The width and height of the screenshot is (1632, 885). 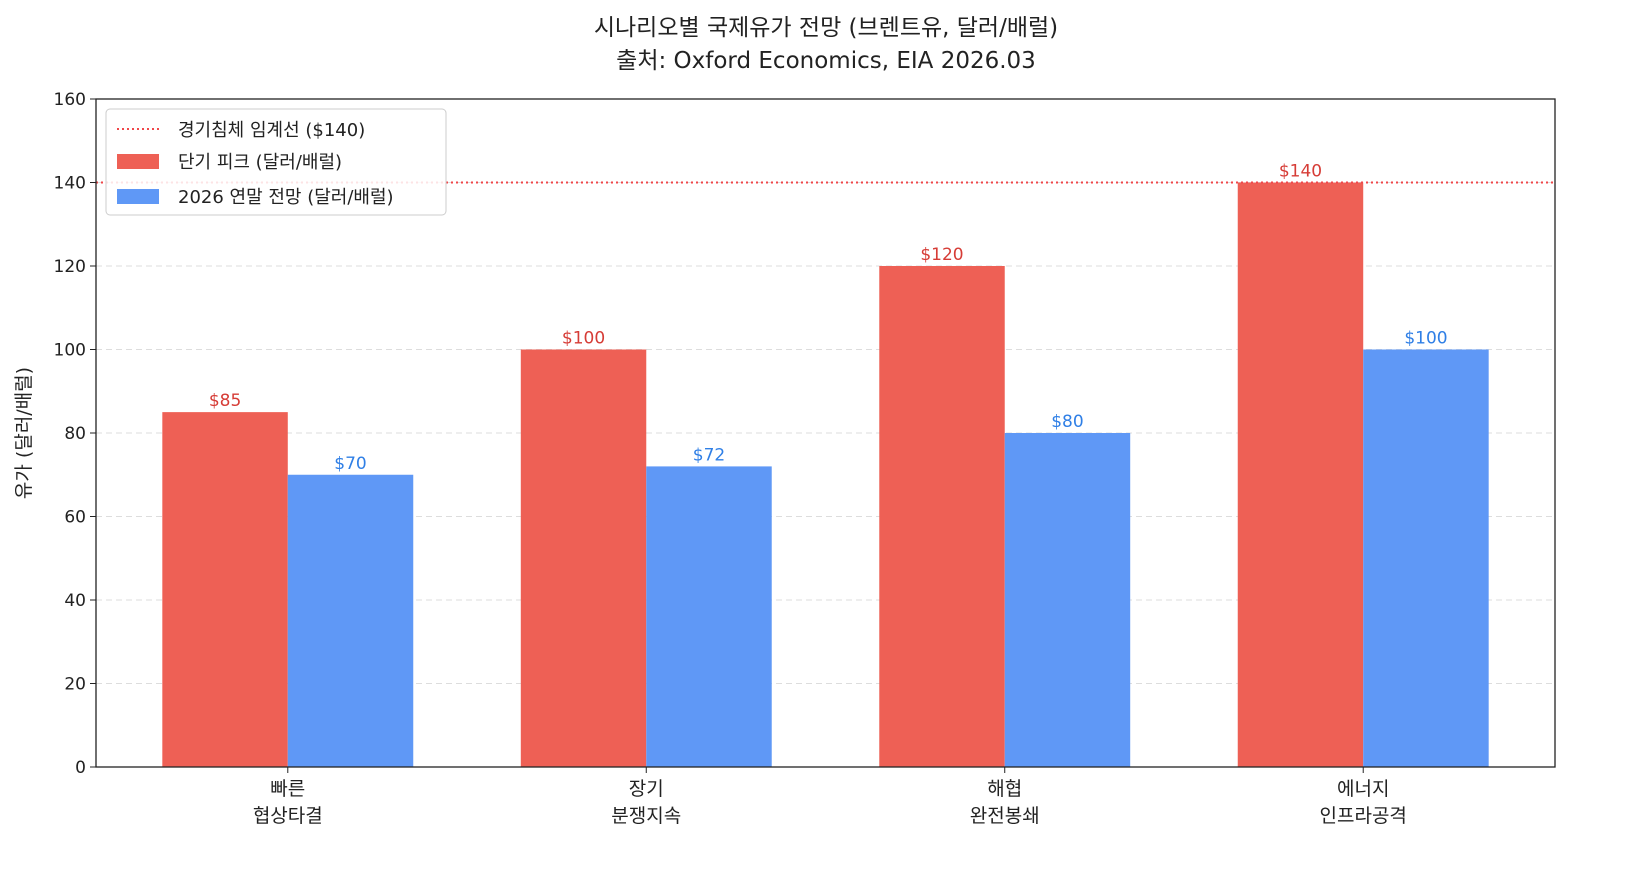 I want to click on x-tick-label: 인프라공격, so click(x=1363, y=816).